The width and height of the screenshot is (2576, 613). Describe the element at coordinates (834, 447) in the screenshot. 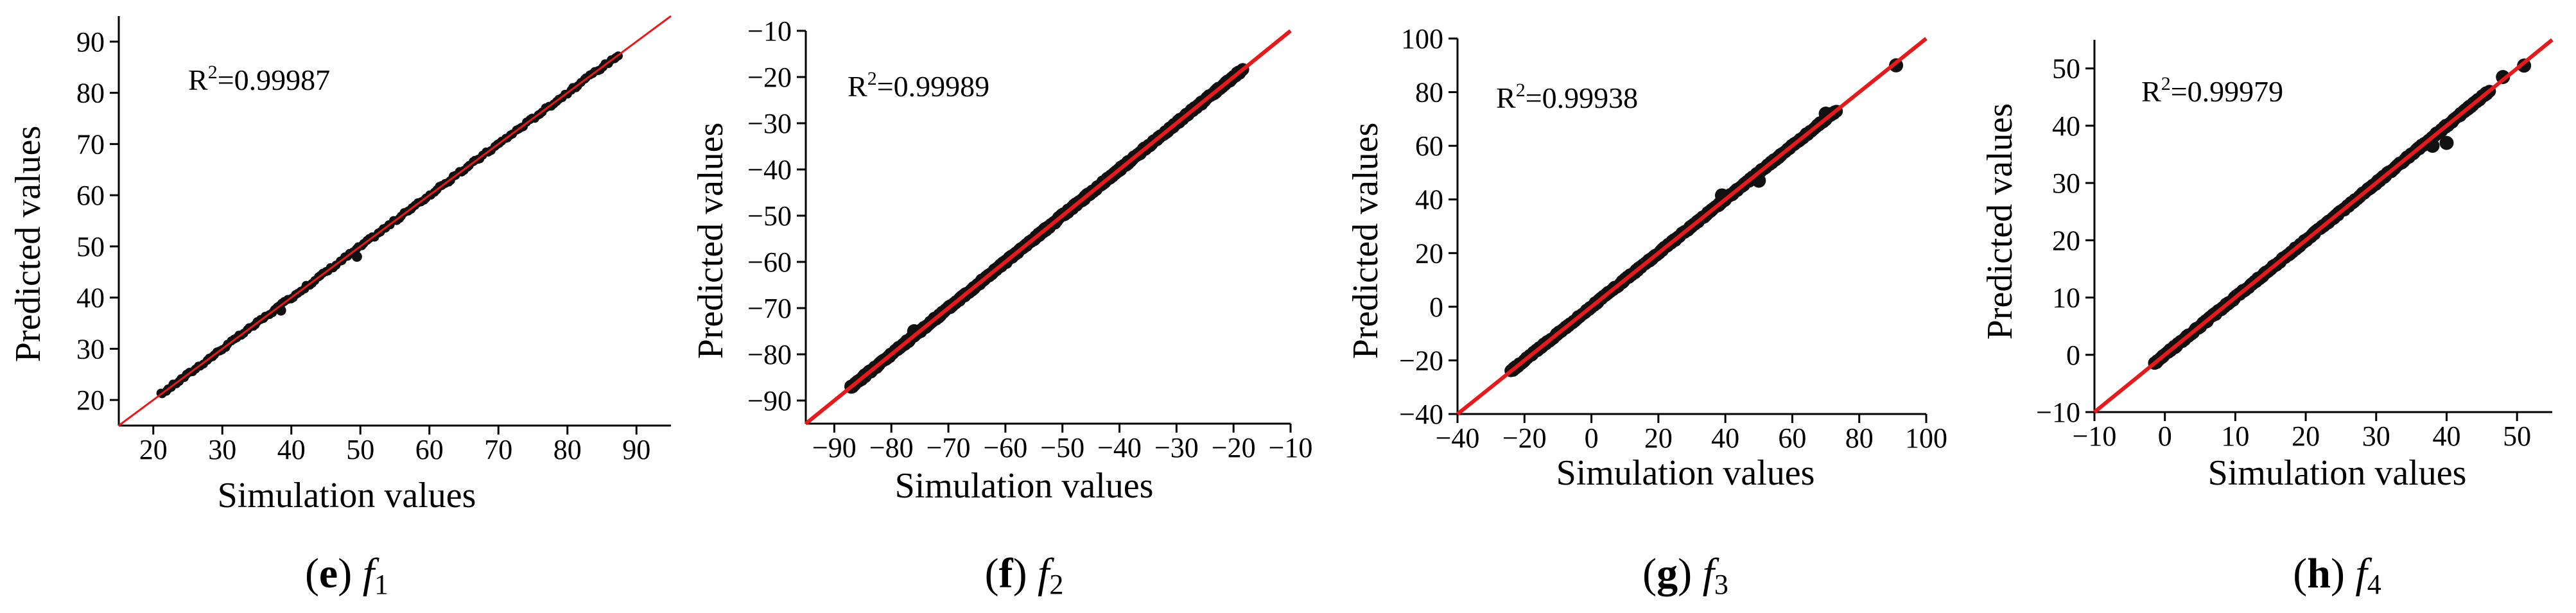

I see `x-tick-label: −90` at that location.